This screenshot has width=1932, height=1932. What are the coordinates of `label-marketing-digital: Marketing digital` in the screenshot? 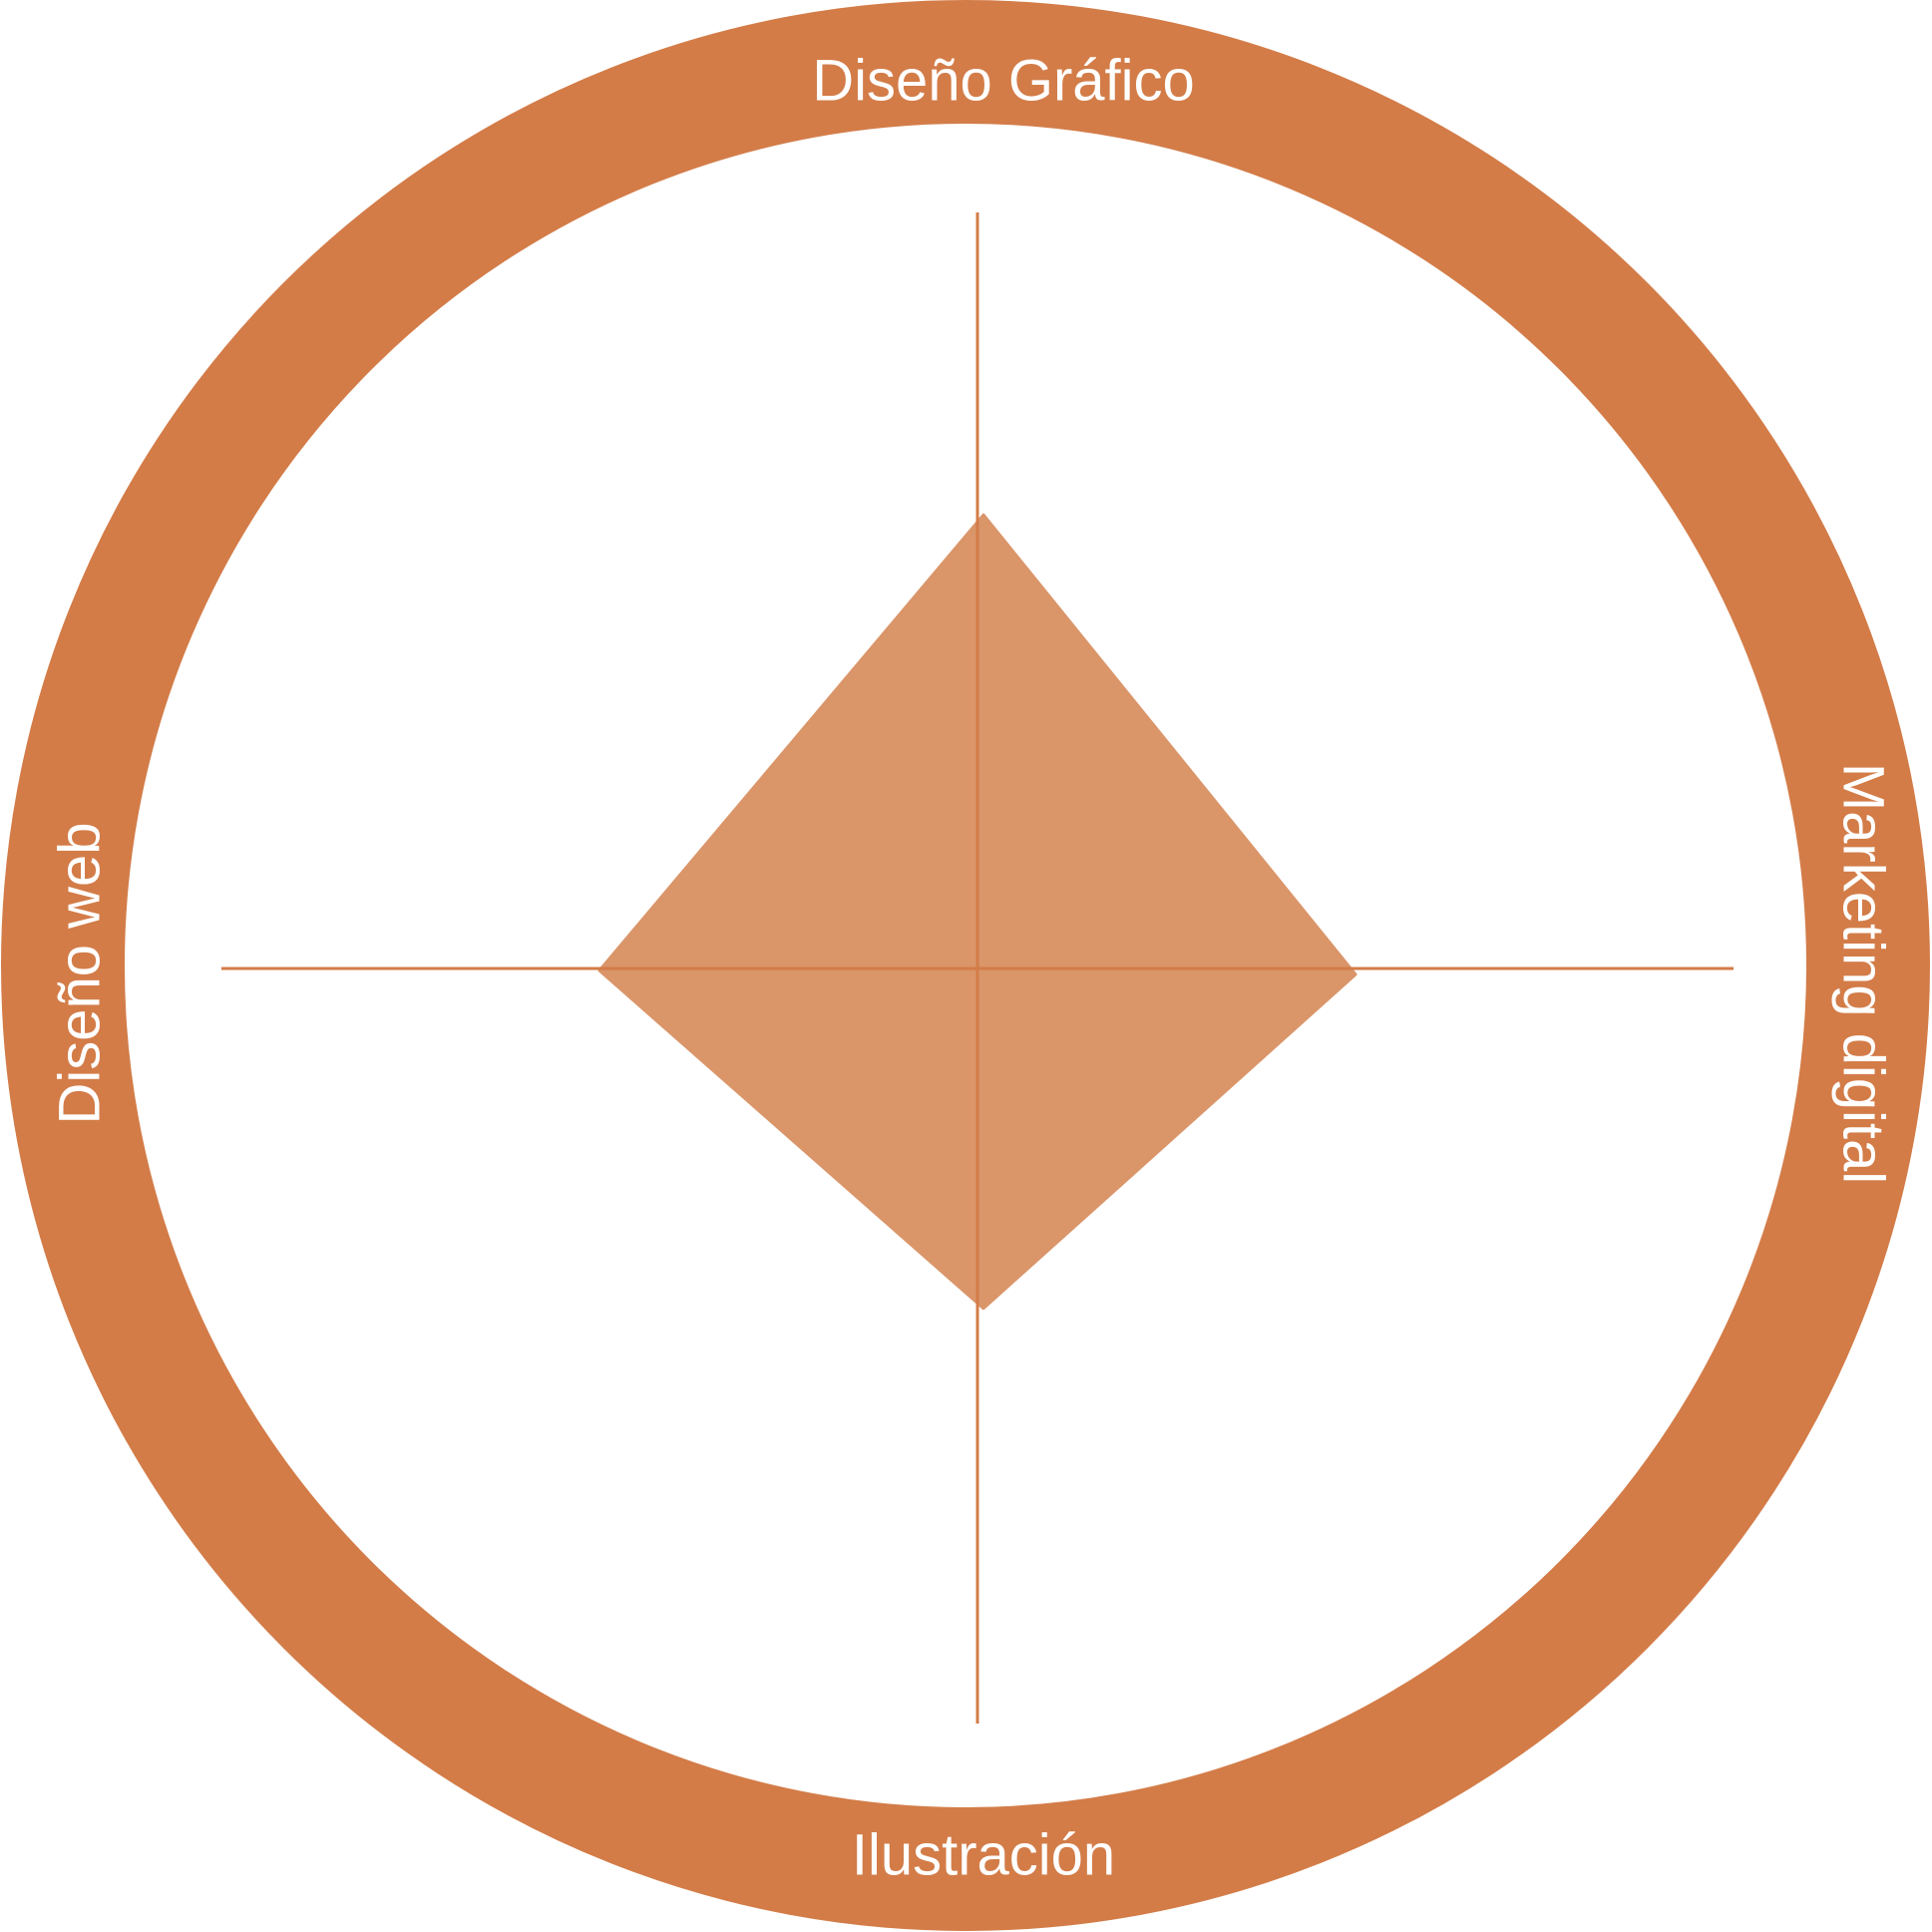 It's located at (1864, 974).